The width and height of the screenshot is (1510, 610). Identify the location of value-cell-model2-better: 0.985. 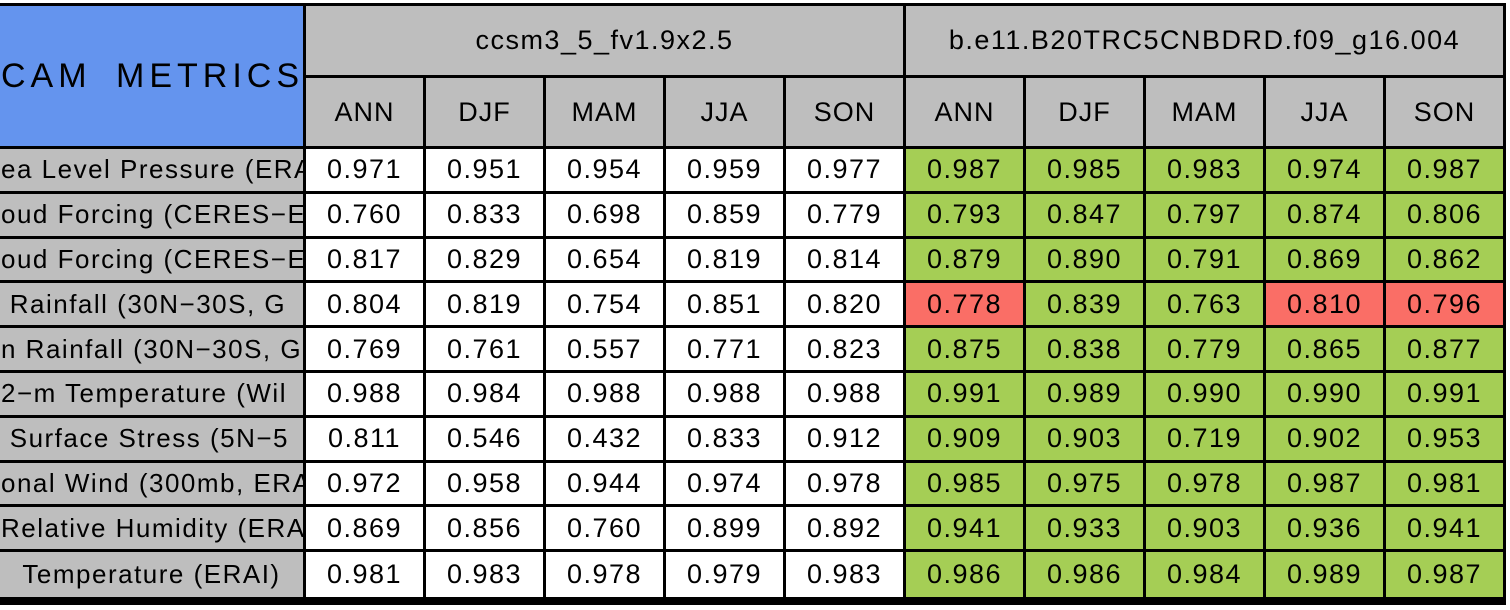
(963, 485).